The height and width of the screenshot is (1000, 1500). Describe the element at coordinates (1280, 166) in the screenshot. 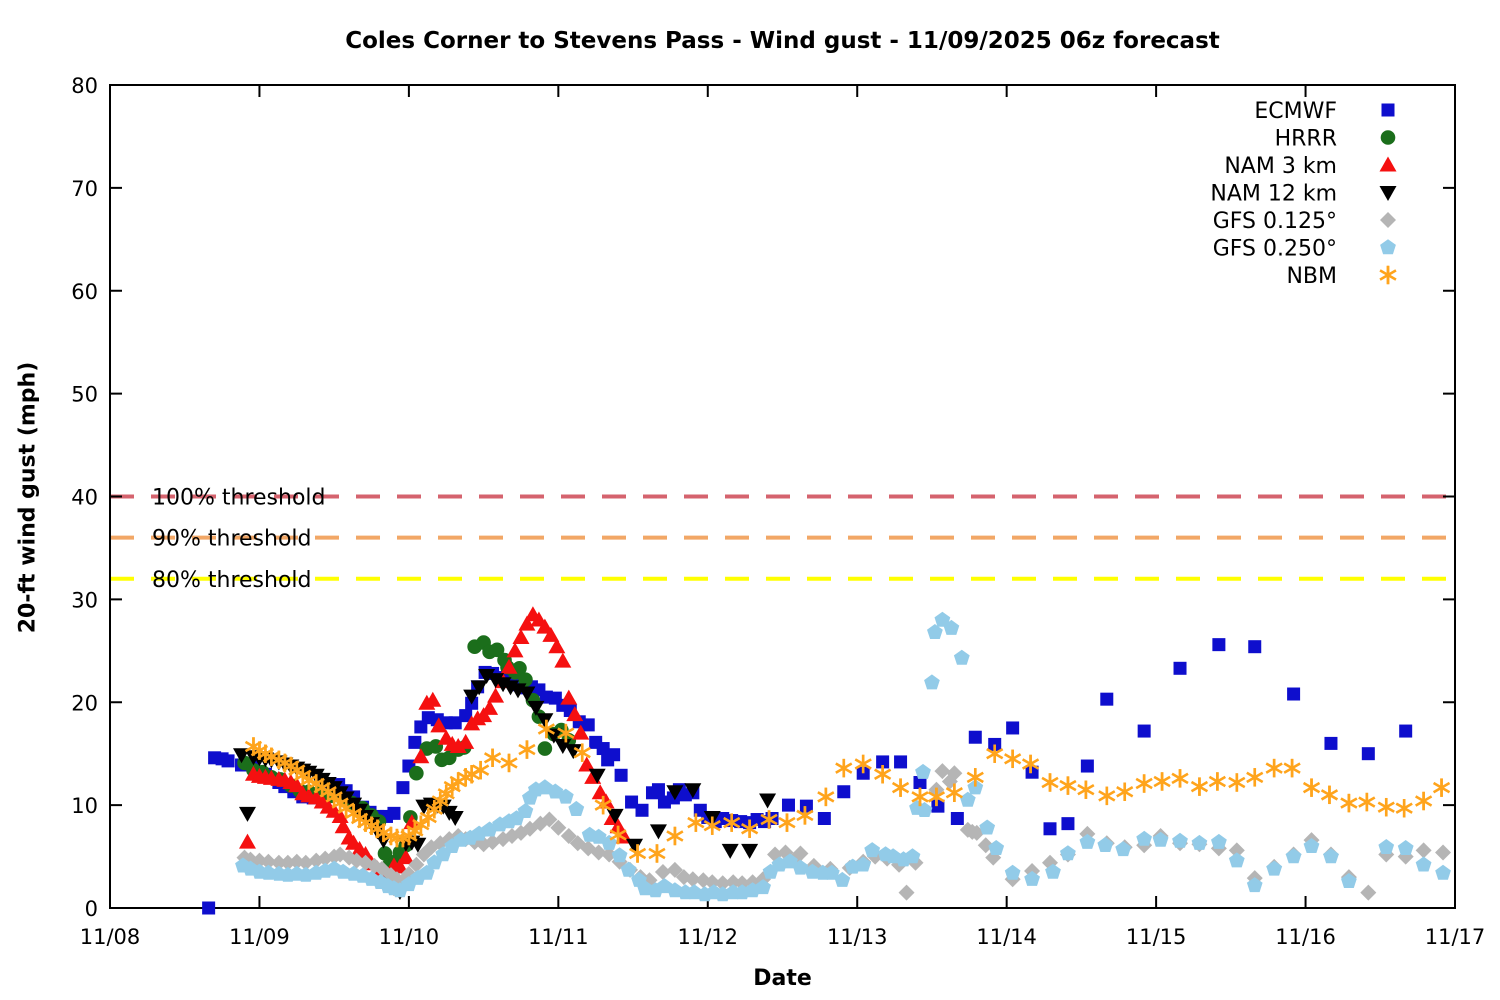

I see `legend-label-triangle-up: NAM 3 km` at that location.